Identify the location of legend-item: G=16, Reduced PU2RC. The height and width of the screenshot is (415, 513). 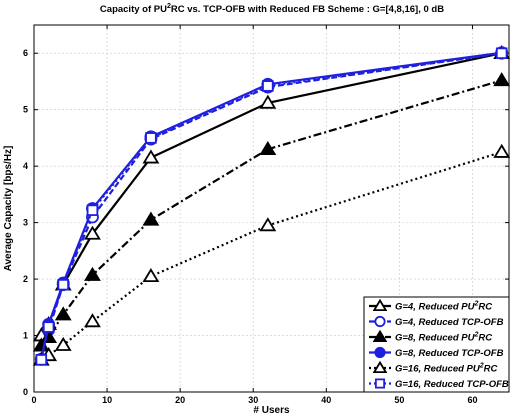
(433, 367).